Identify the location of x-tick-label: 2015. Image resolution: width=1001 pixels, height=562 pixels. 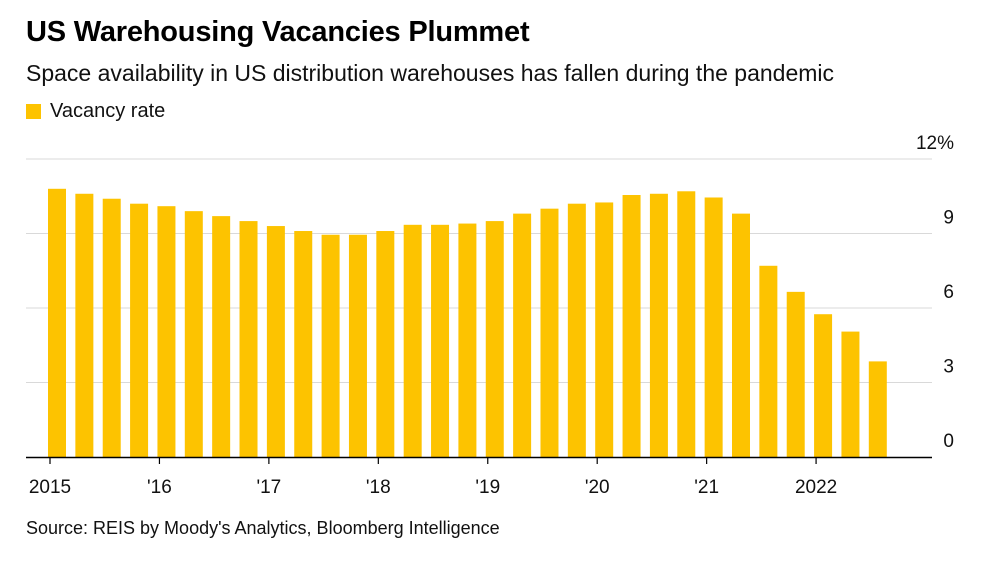
(50, 487).